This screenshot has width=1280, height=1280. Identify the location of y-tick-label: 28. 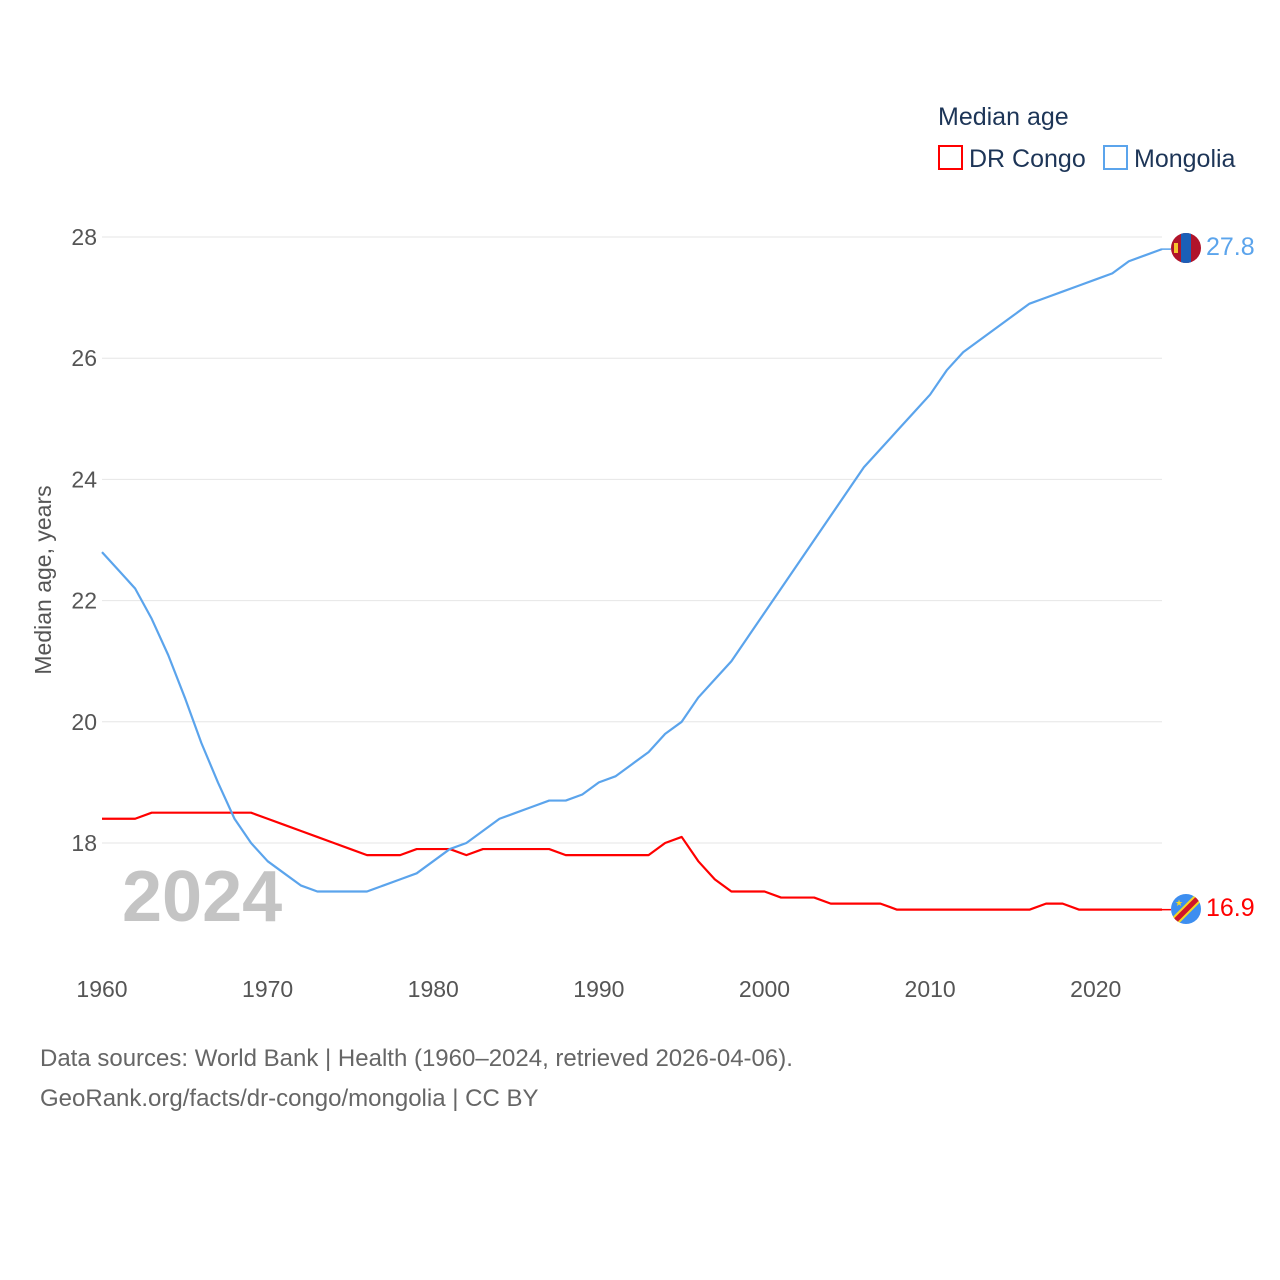
(84, 237).